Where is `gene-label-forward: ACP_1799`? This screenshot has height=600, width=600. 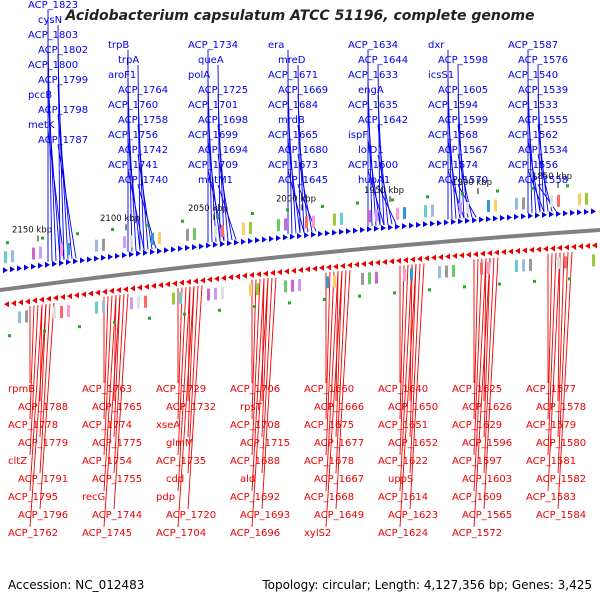 gene-label-forward: ACP_1799 is located at coordinates (63, 80).